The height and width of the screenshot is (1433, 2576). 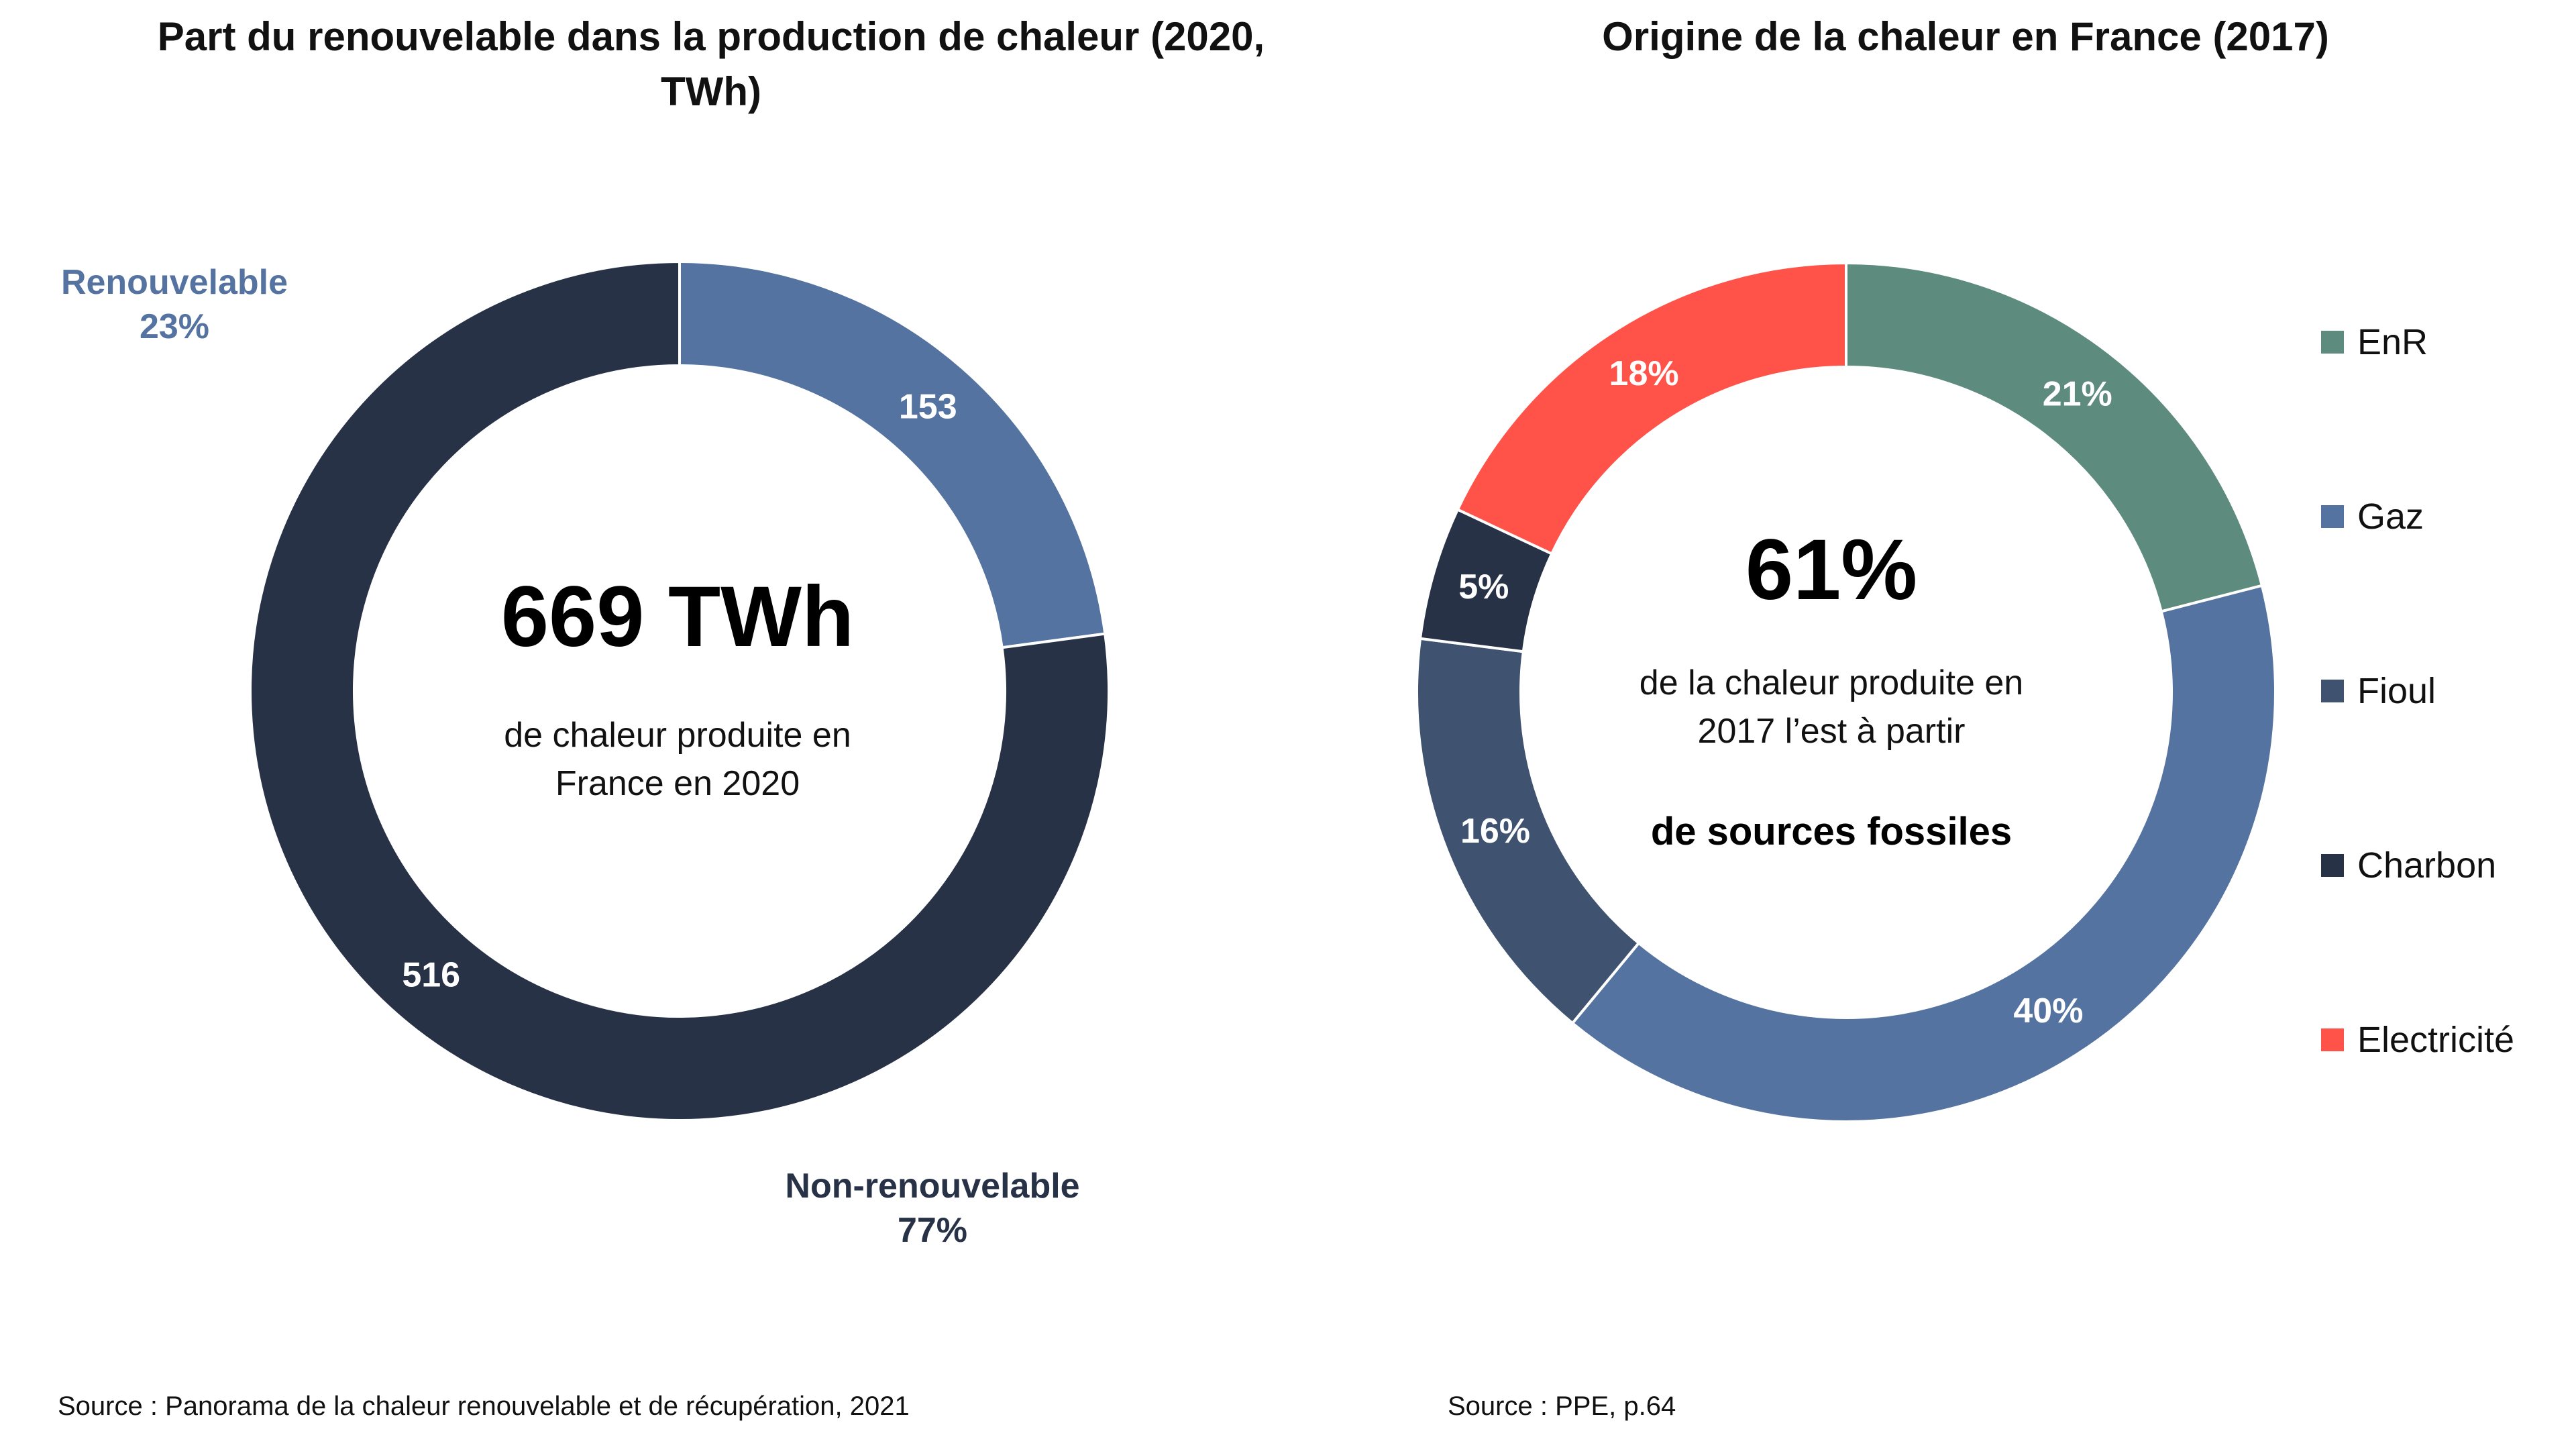 What do you see at coordinates (174, 304) in the screenshot?
I see `chart1-category-label-renouvelable: Renouvelable 23%` at bounding box center [174, 304].